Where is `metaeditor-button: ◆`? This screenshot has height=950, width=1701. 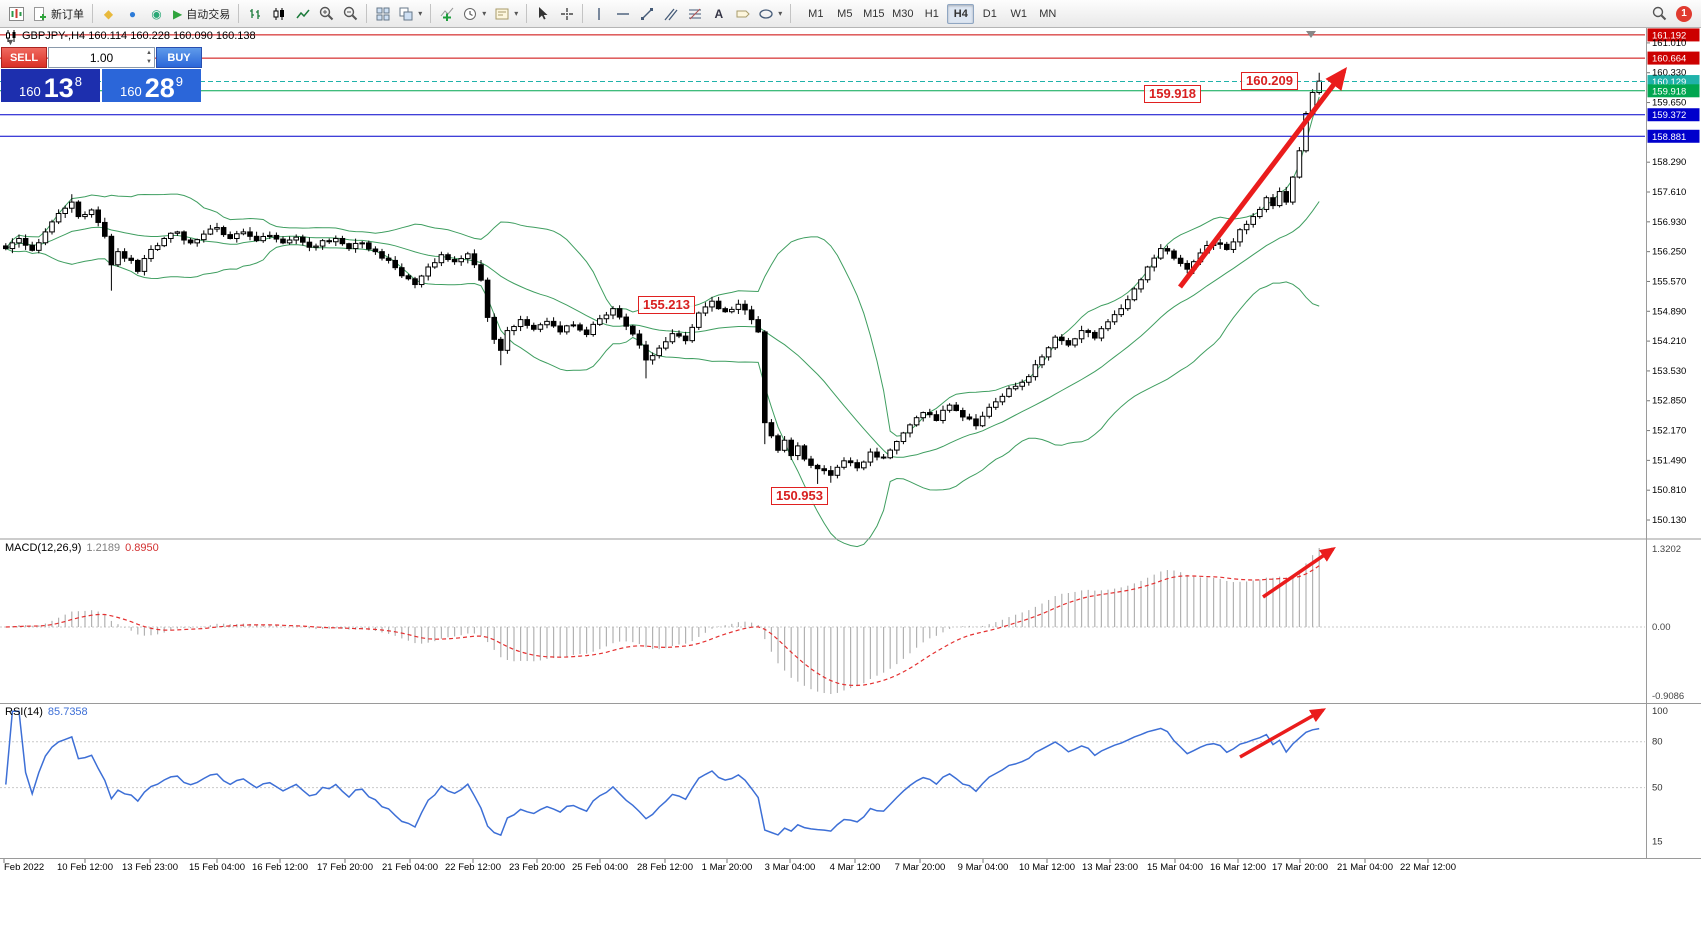
metaeditor-button: ◆ is located at coordinates (108, 14).